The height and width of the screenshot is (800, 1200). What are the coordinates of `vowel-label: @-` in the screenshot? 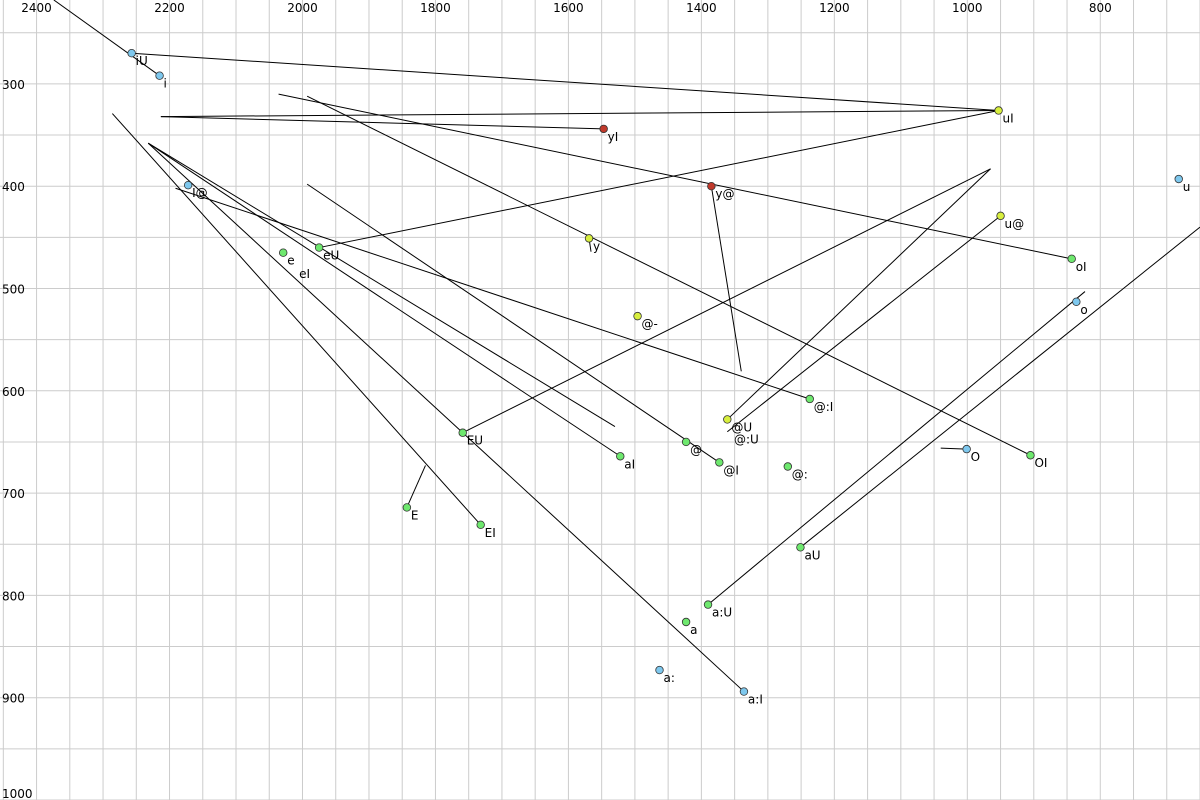 It's located at (650, 324).